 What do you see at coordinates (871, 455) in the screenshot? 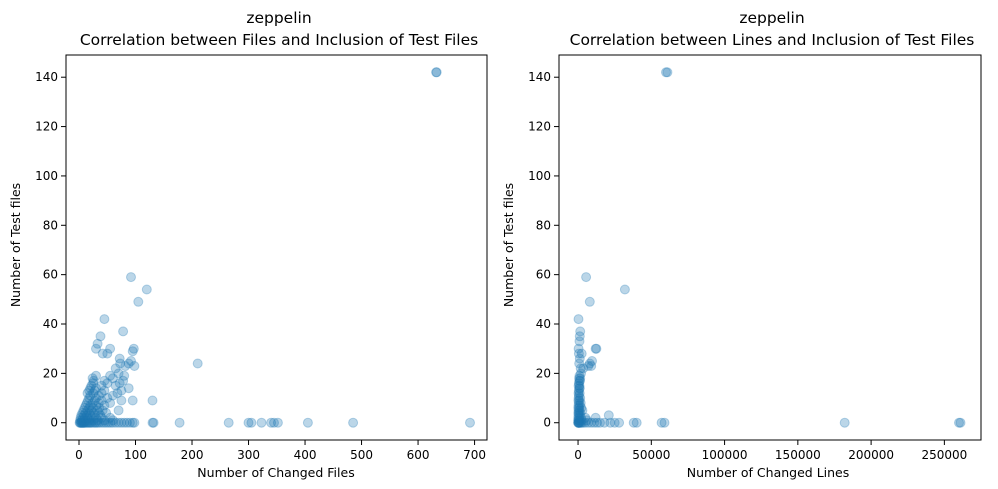
I see `x-tick-label: 200000` at bounding box center [871, 455].